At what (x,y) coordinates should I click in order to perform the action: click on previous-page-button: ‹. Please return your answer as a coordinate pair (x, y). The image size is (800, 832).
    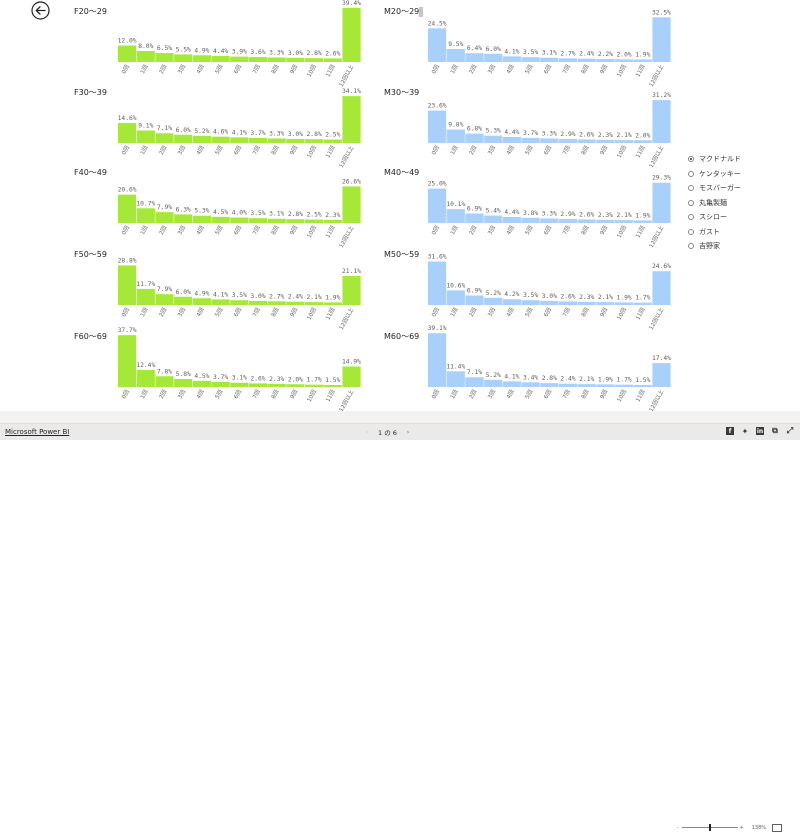
    Looking at the image, I should click on (367, 432).